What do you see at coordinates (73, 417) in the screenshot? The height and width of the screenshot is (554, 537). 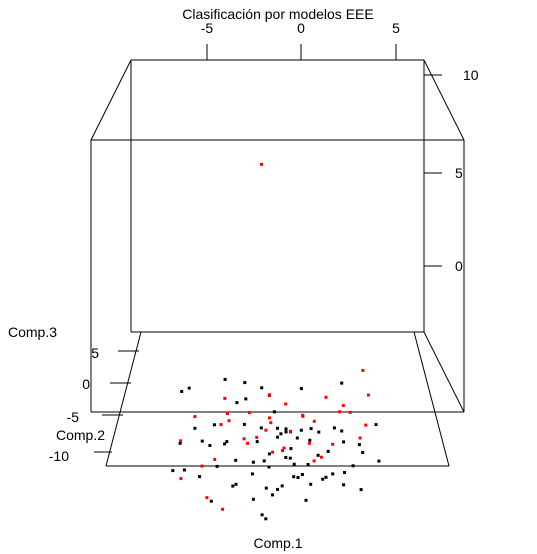 I see `y-tick-label: -5` at bounding box center [73, 417].